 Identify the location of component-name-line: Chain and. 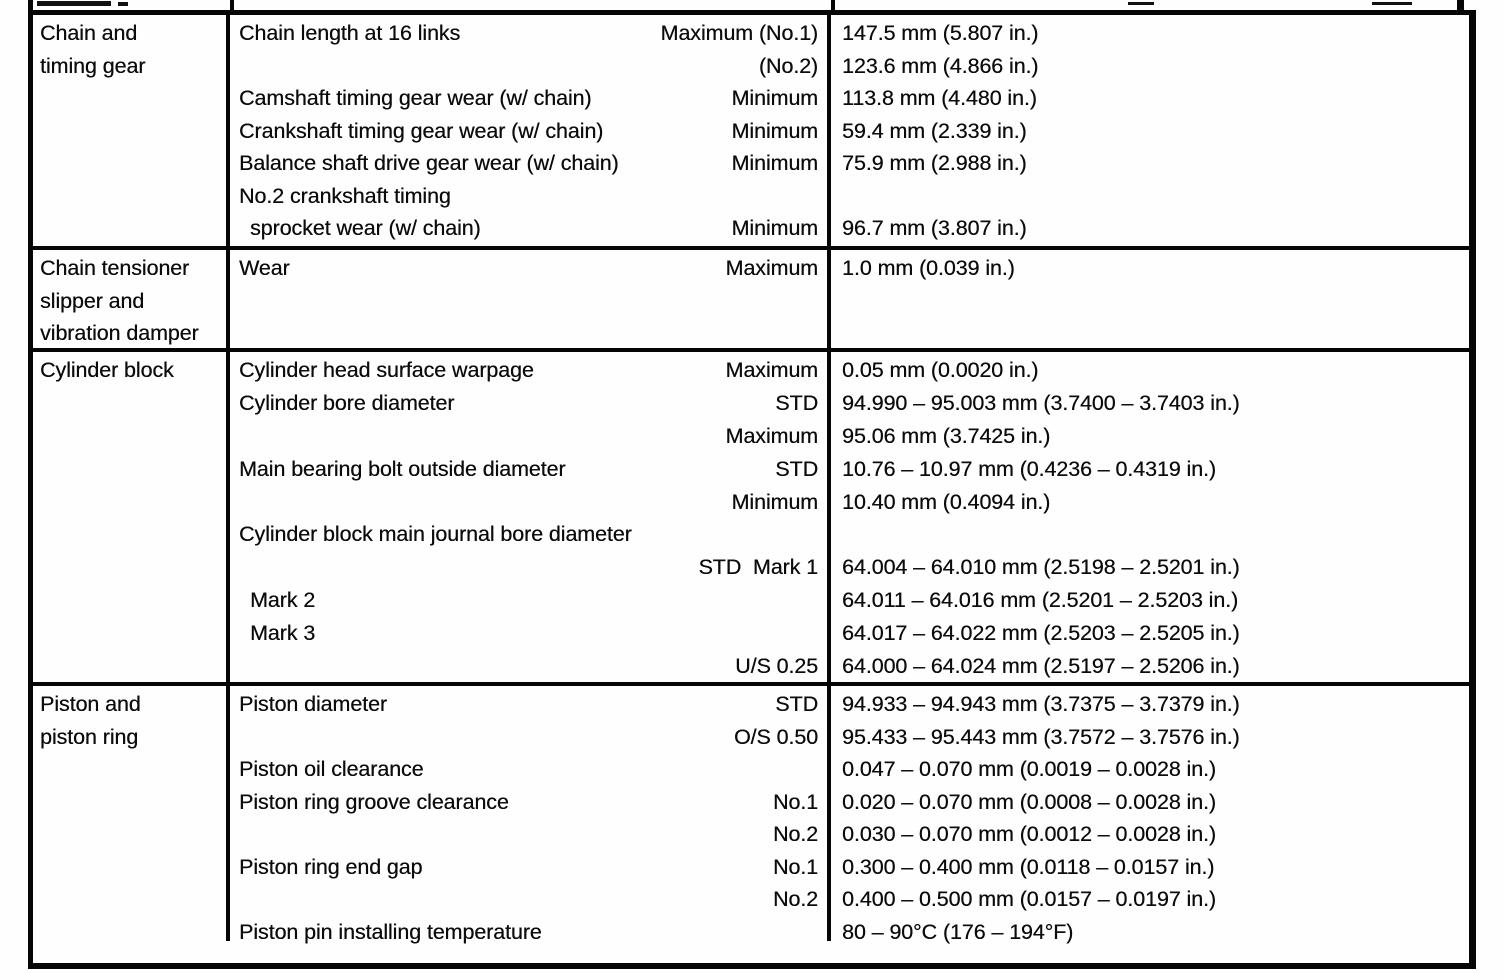
(89, 33).